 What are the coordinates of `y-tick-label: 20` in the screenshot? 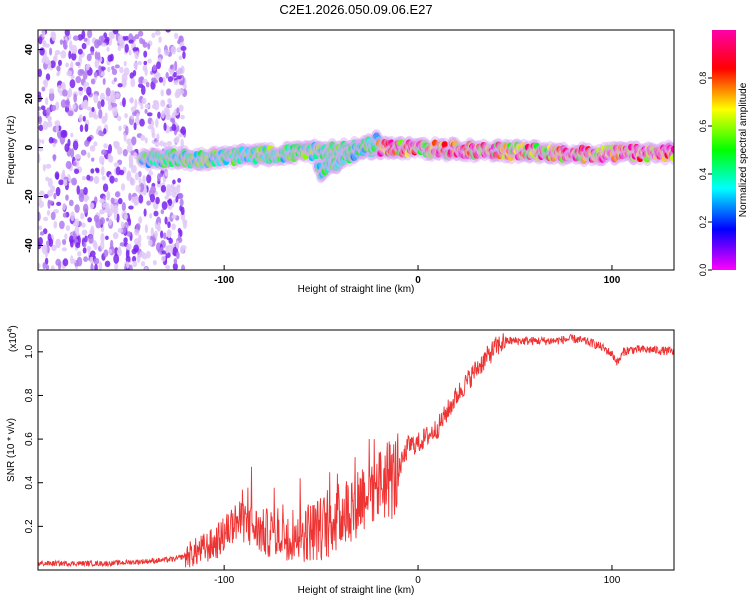 It's located at (29, 99).